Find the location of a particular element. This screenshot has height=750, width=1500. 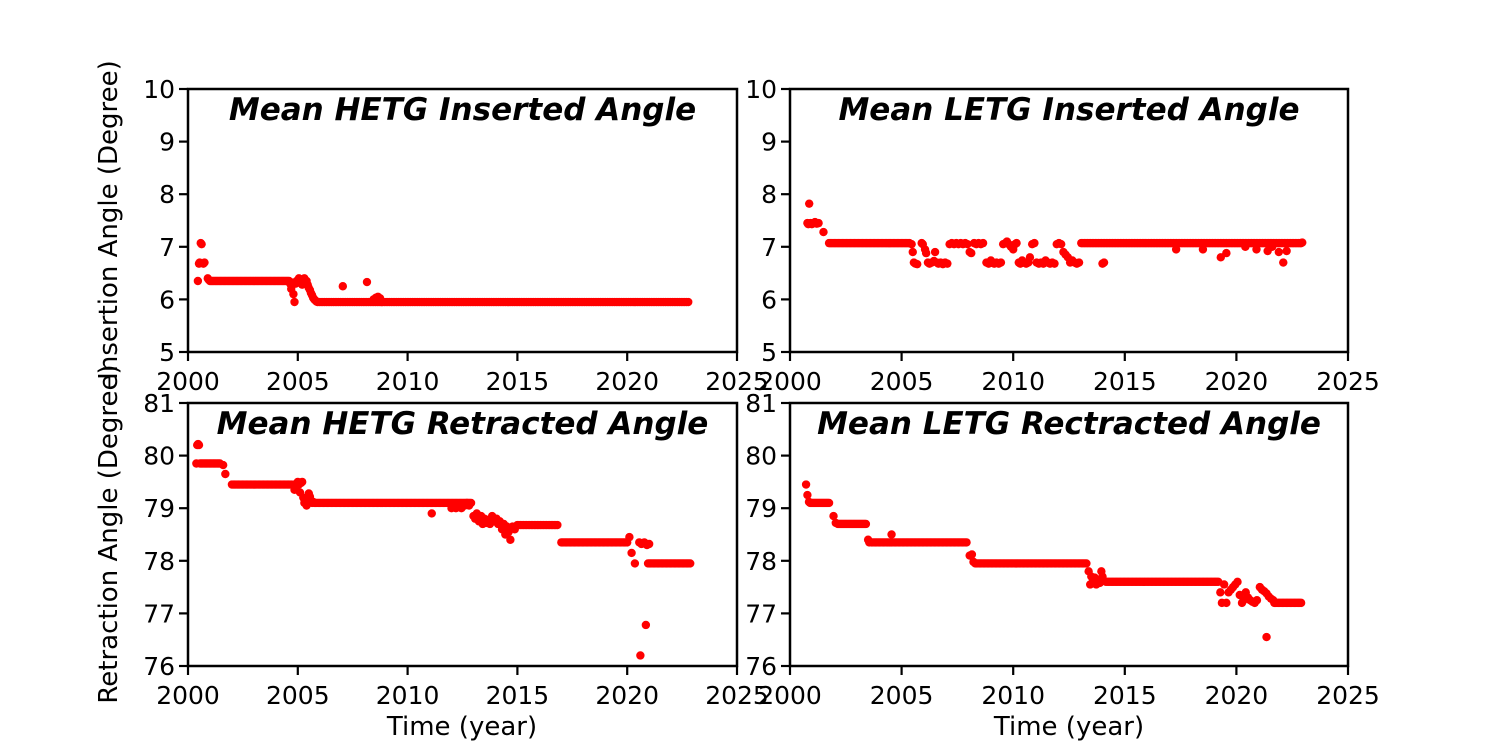

x-axis-label-time-left: Time (year) is located at coordinates (462, 727).